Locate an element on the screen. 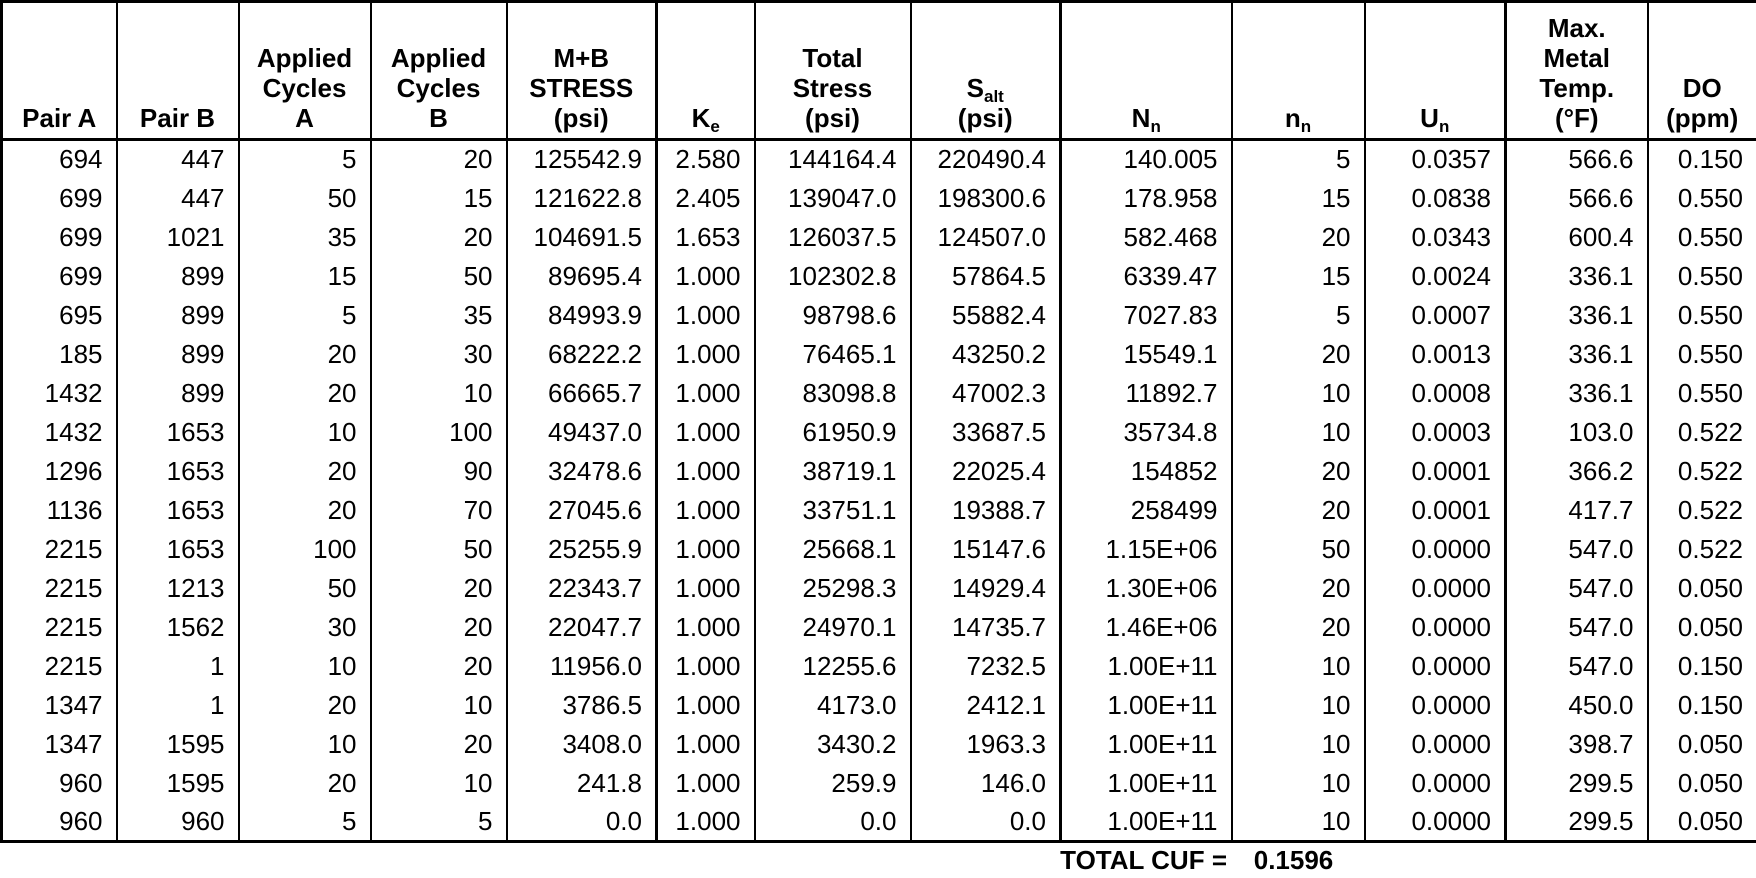 Image resolution: width=1756 pixels, height=878 pixels. cell-applied_cycles_a: 10 is located at coordinates (305, 744).